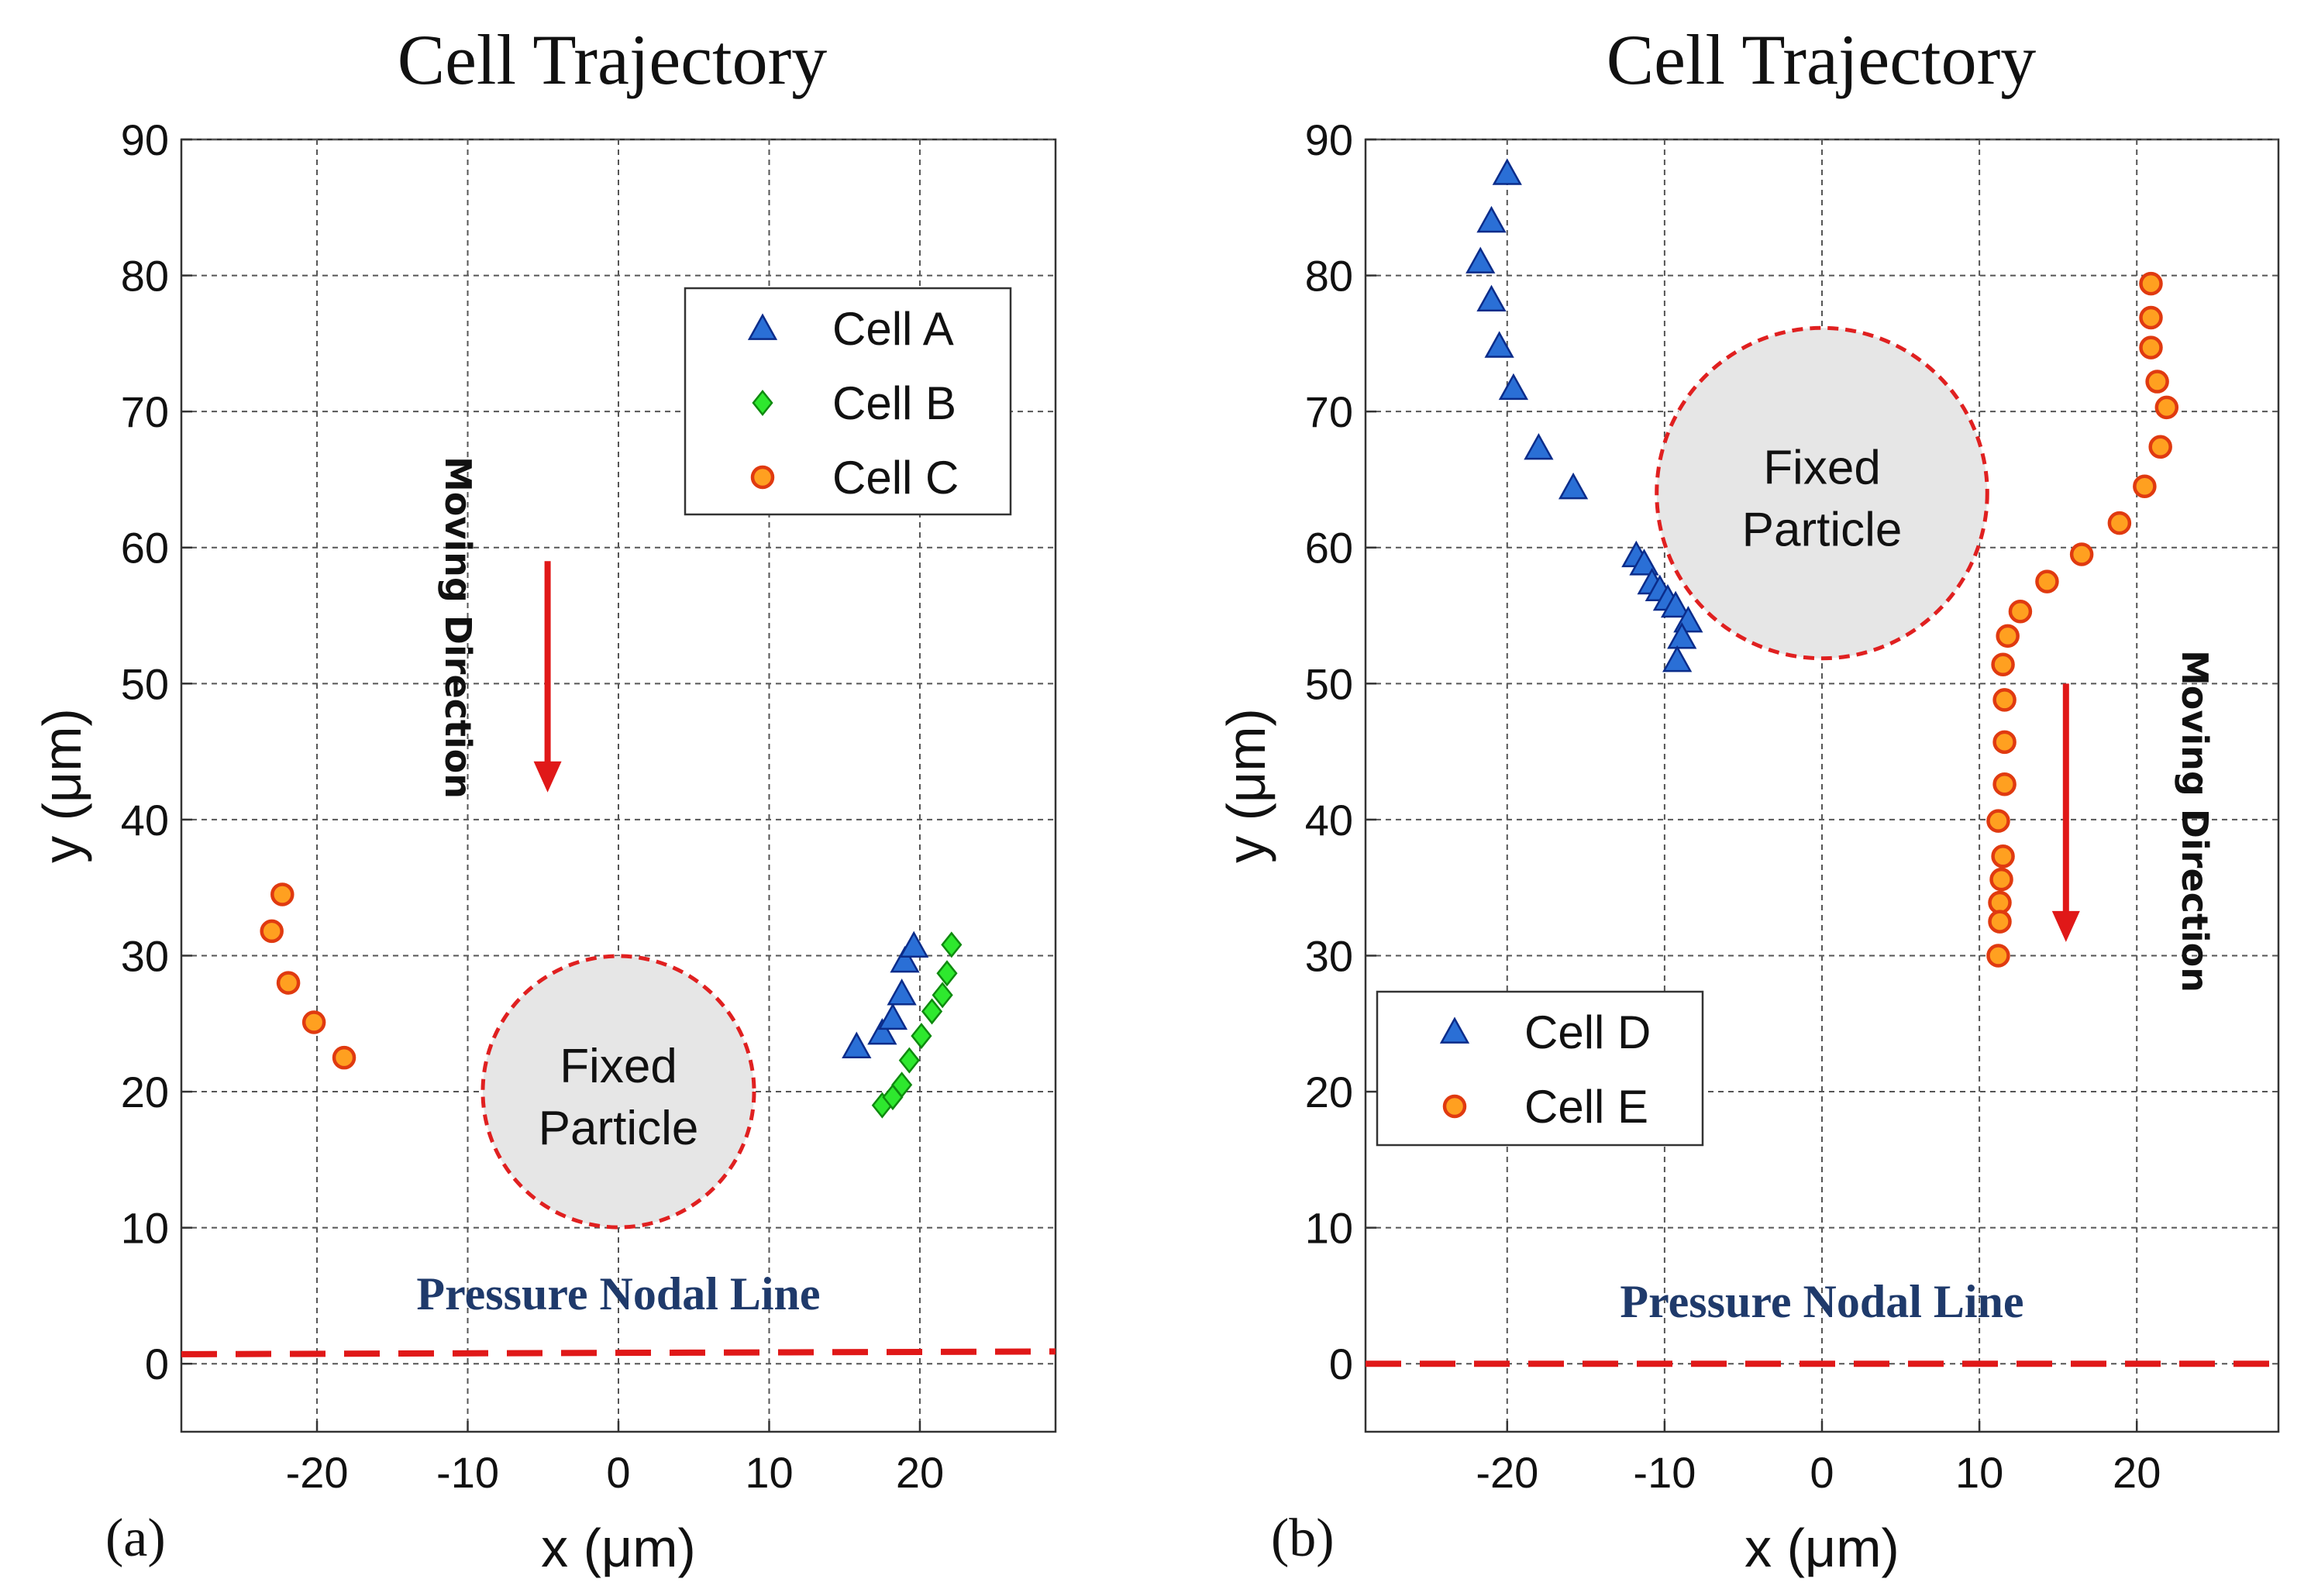 The width and height of the screenshot is (2311, 1596). Describe the element at coordinates (1329, 276) in the screenshot. I see `y-tick-label: 80` at that location.